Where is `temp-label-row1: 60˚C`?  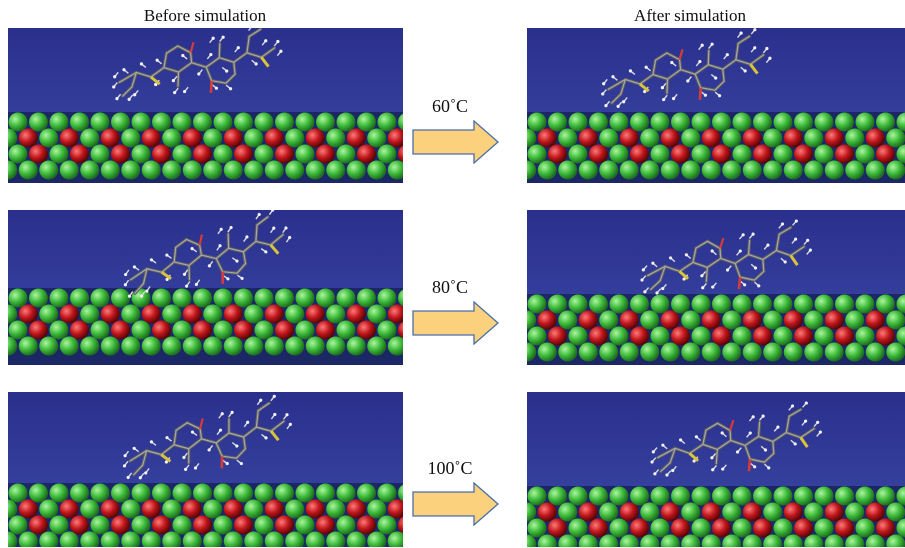 temp-label-row1: 60˚C is located at coordinates (450, 106).